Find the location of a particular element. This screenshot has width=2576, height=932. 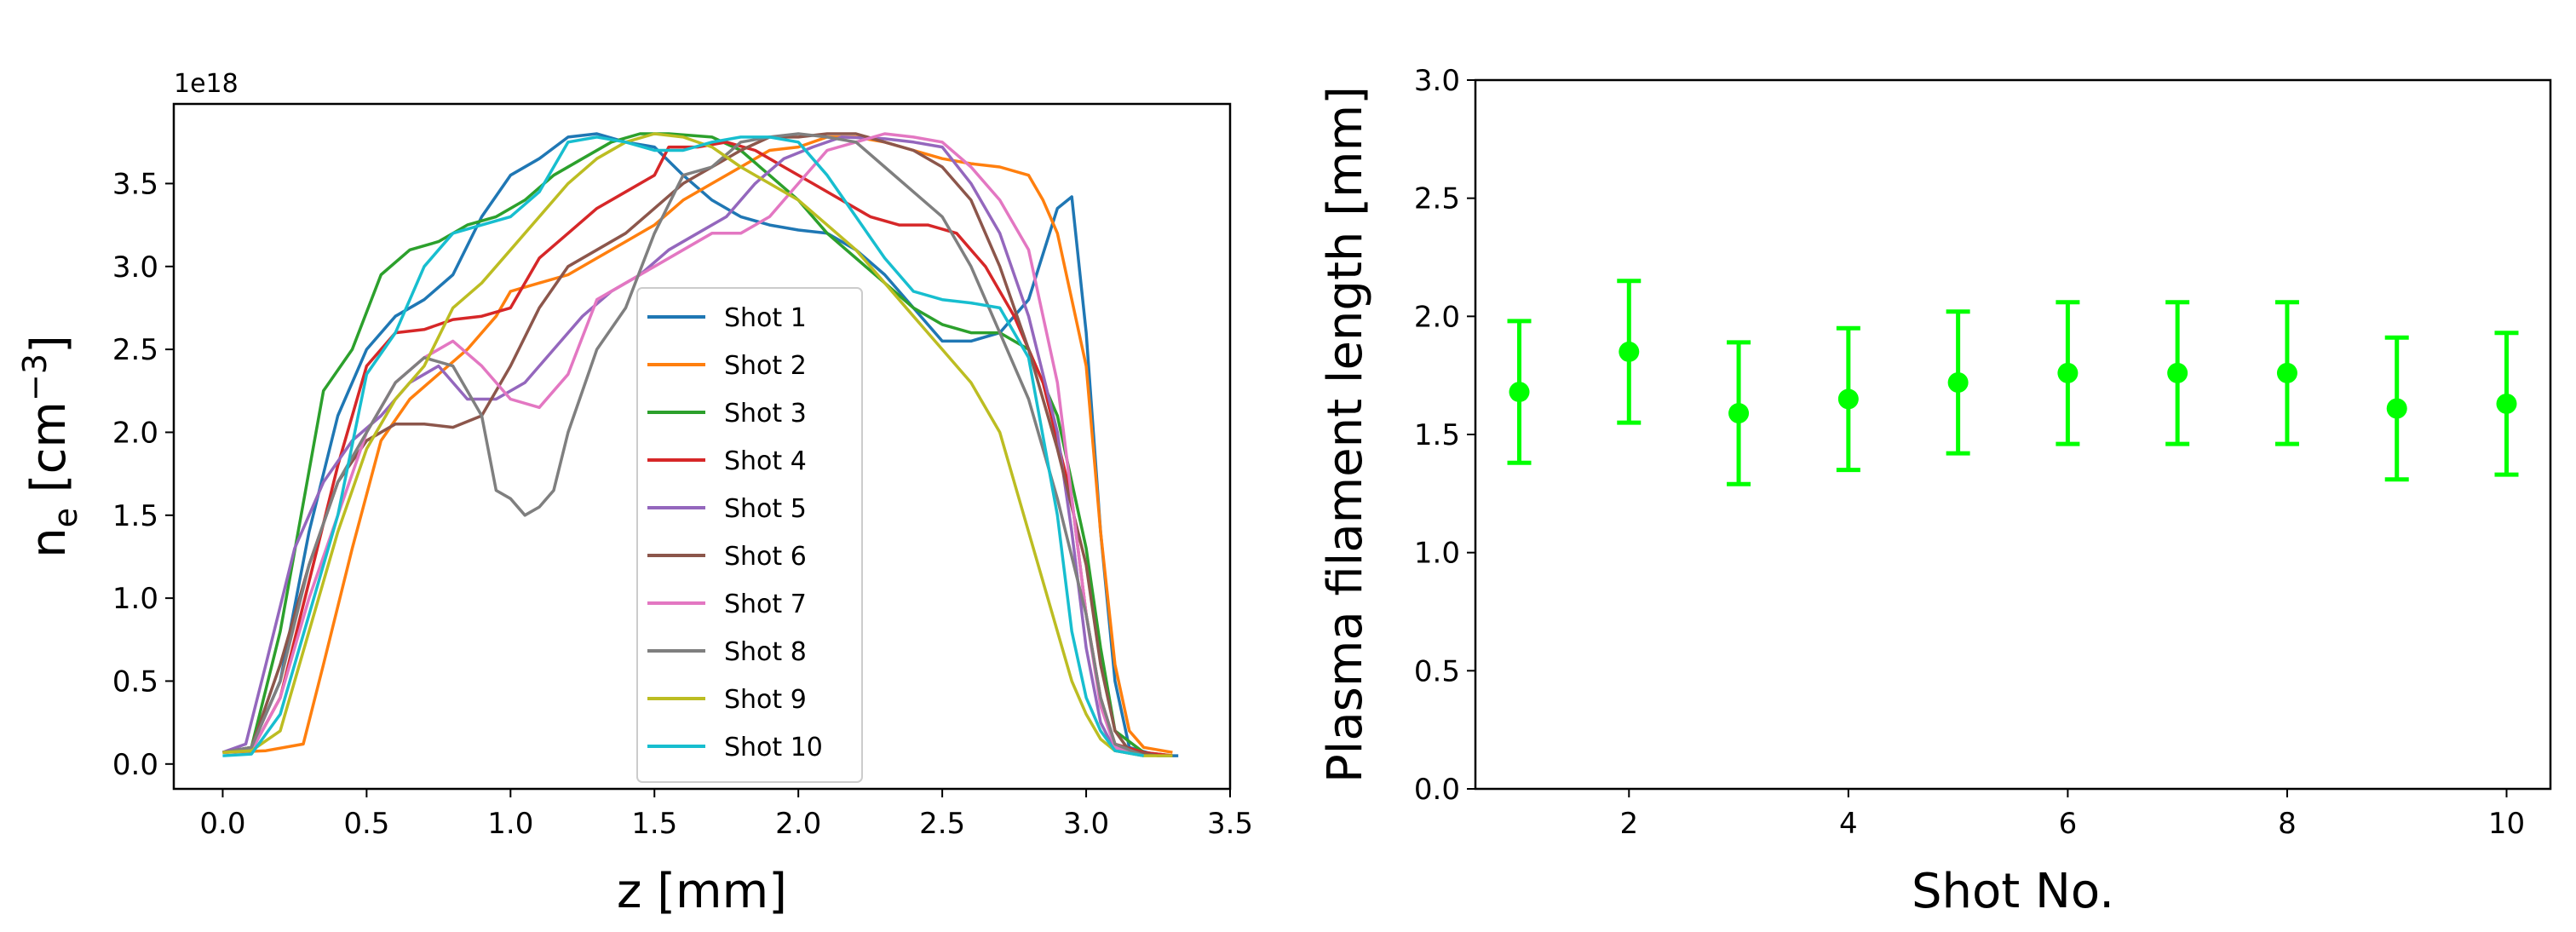

x-tick-label: 0.0 is located at coordinates (222, 824).